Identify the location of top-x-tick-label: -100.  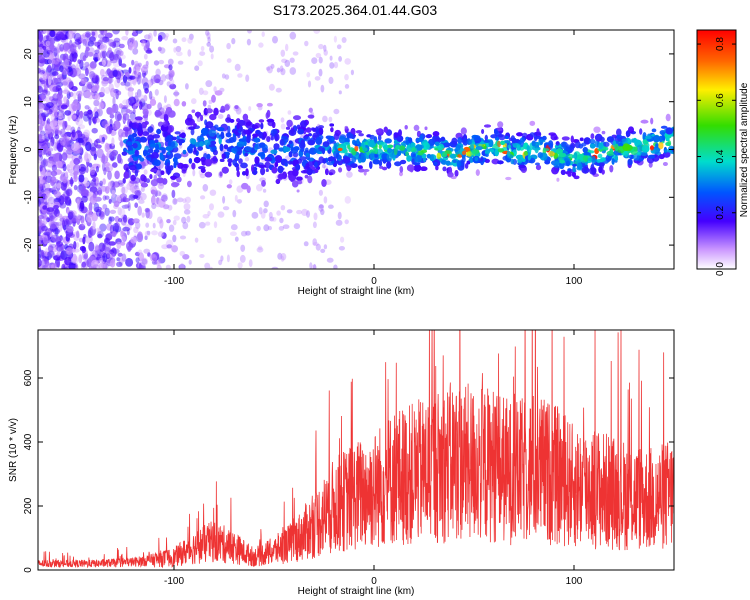
(174, 281).